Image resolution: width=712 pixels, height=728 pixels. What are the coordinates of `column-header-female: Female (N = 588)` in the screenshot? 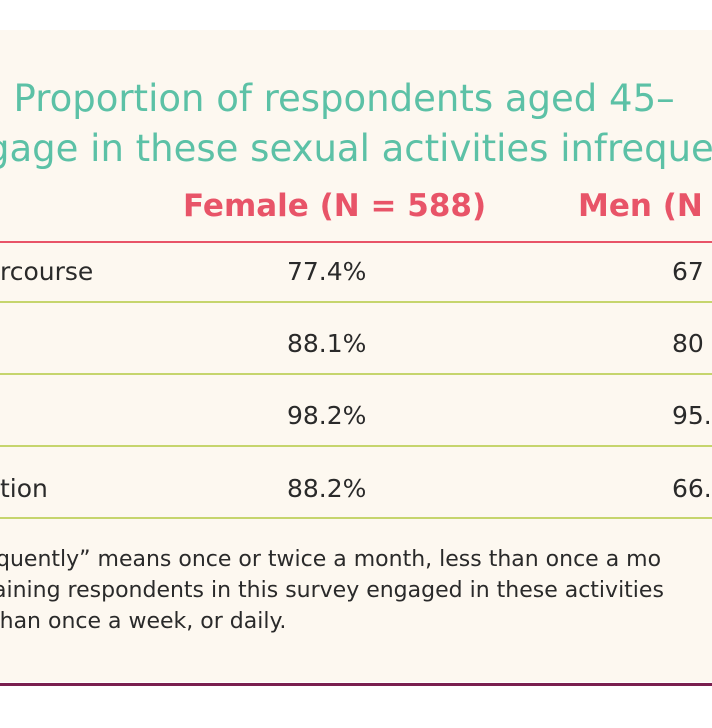 It's located at (335, 206).